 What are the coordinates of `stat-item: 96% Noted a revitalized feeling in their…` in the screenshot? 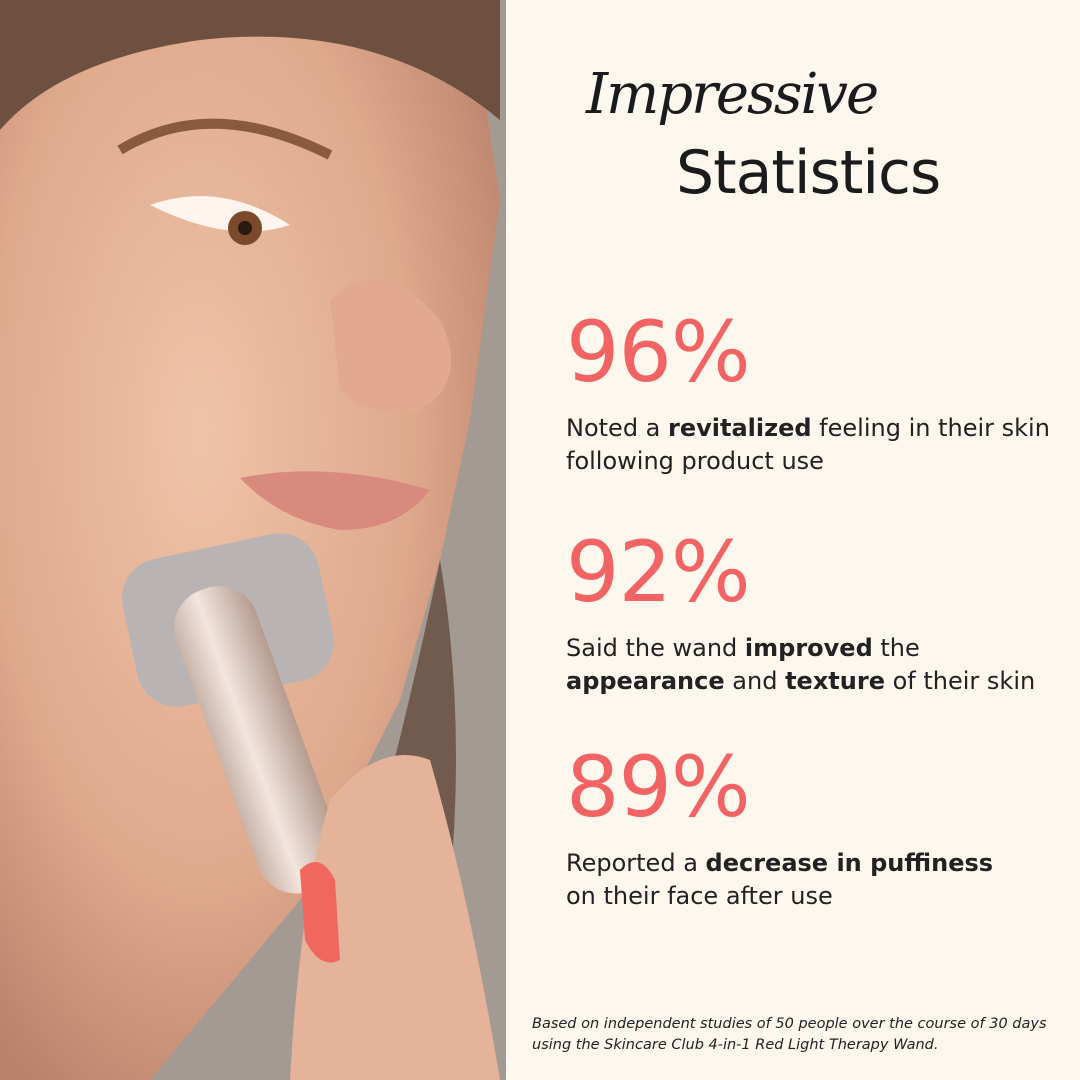 It's located at (823, 394).